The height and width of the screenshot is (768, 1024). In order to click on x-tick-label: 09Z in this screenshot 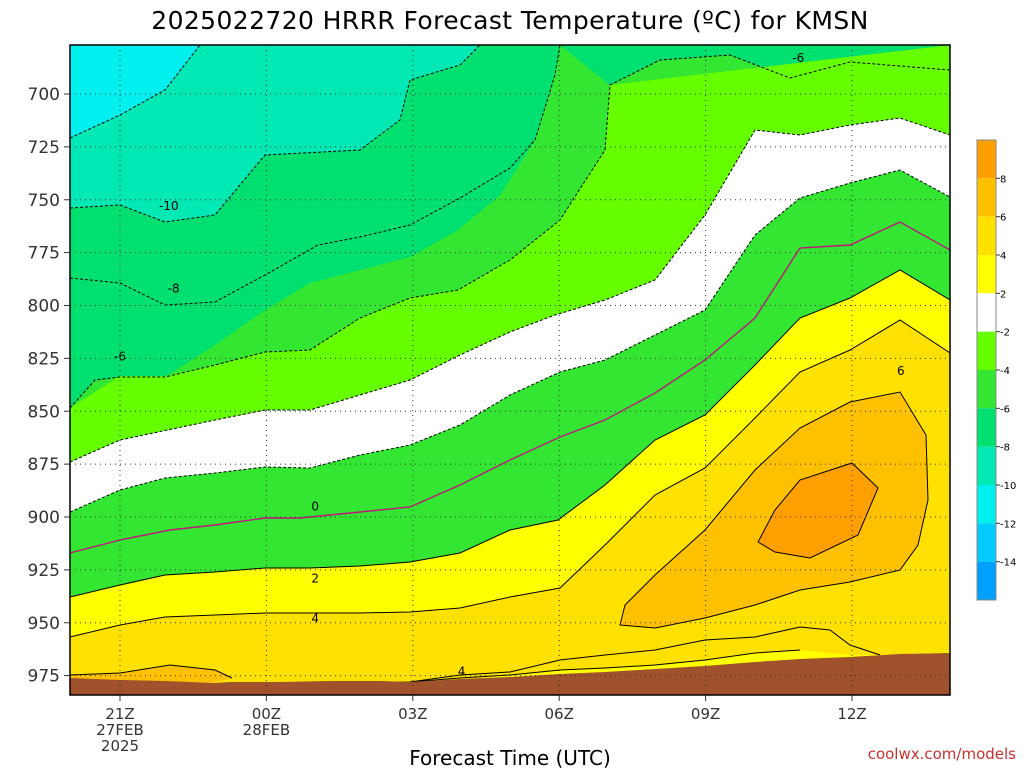, I will do `click(705, 714)`.